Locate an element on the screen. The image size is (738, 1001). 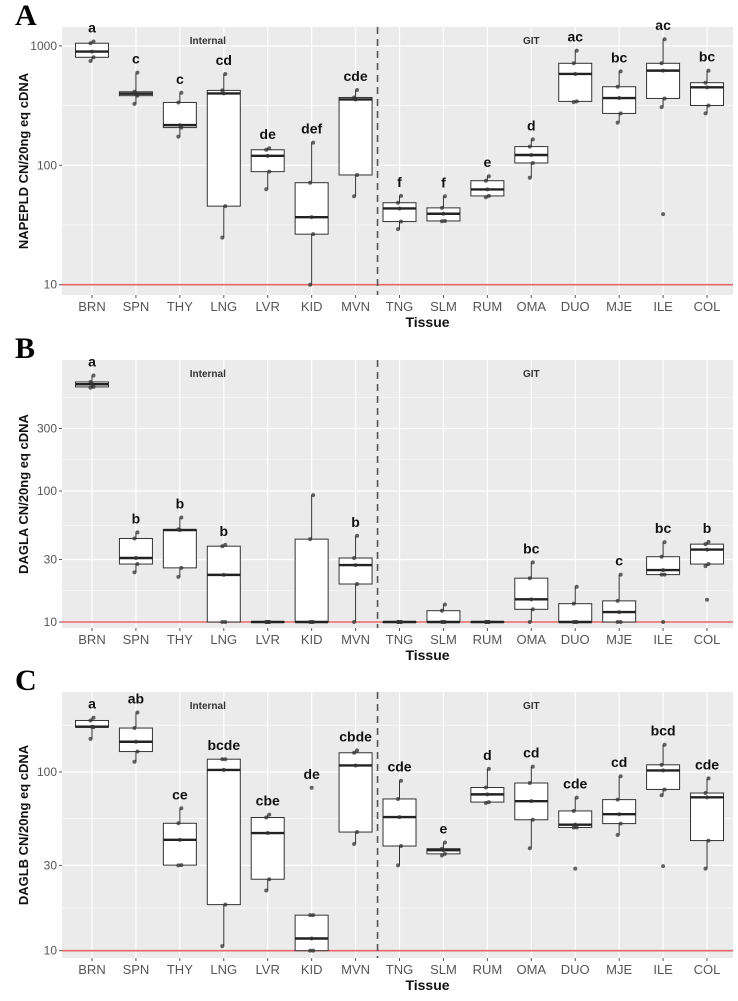
outlier-point is located at coordinates (311, 787).